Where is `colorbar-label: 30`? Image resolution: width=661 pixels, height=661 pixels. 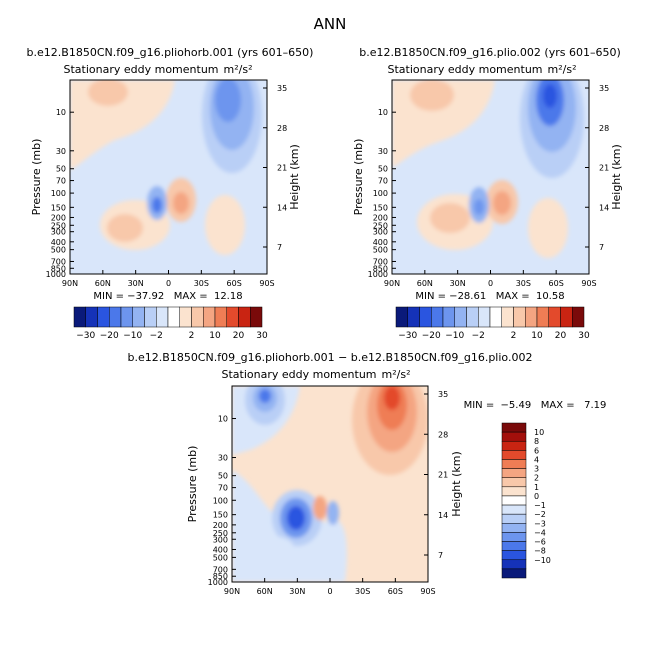 colorbar-label: 30 is located at coordinates (584, 336).